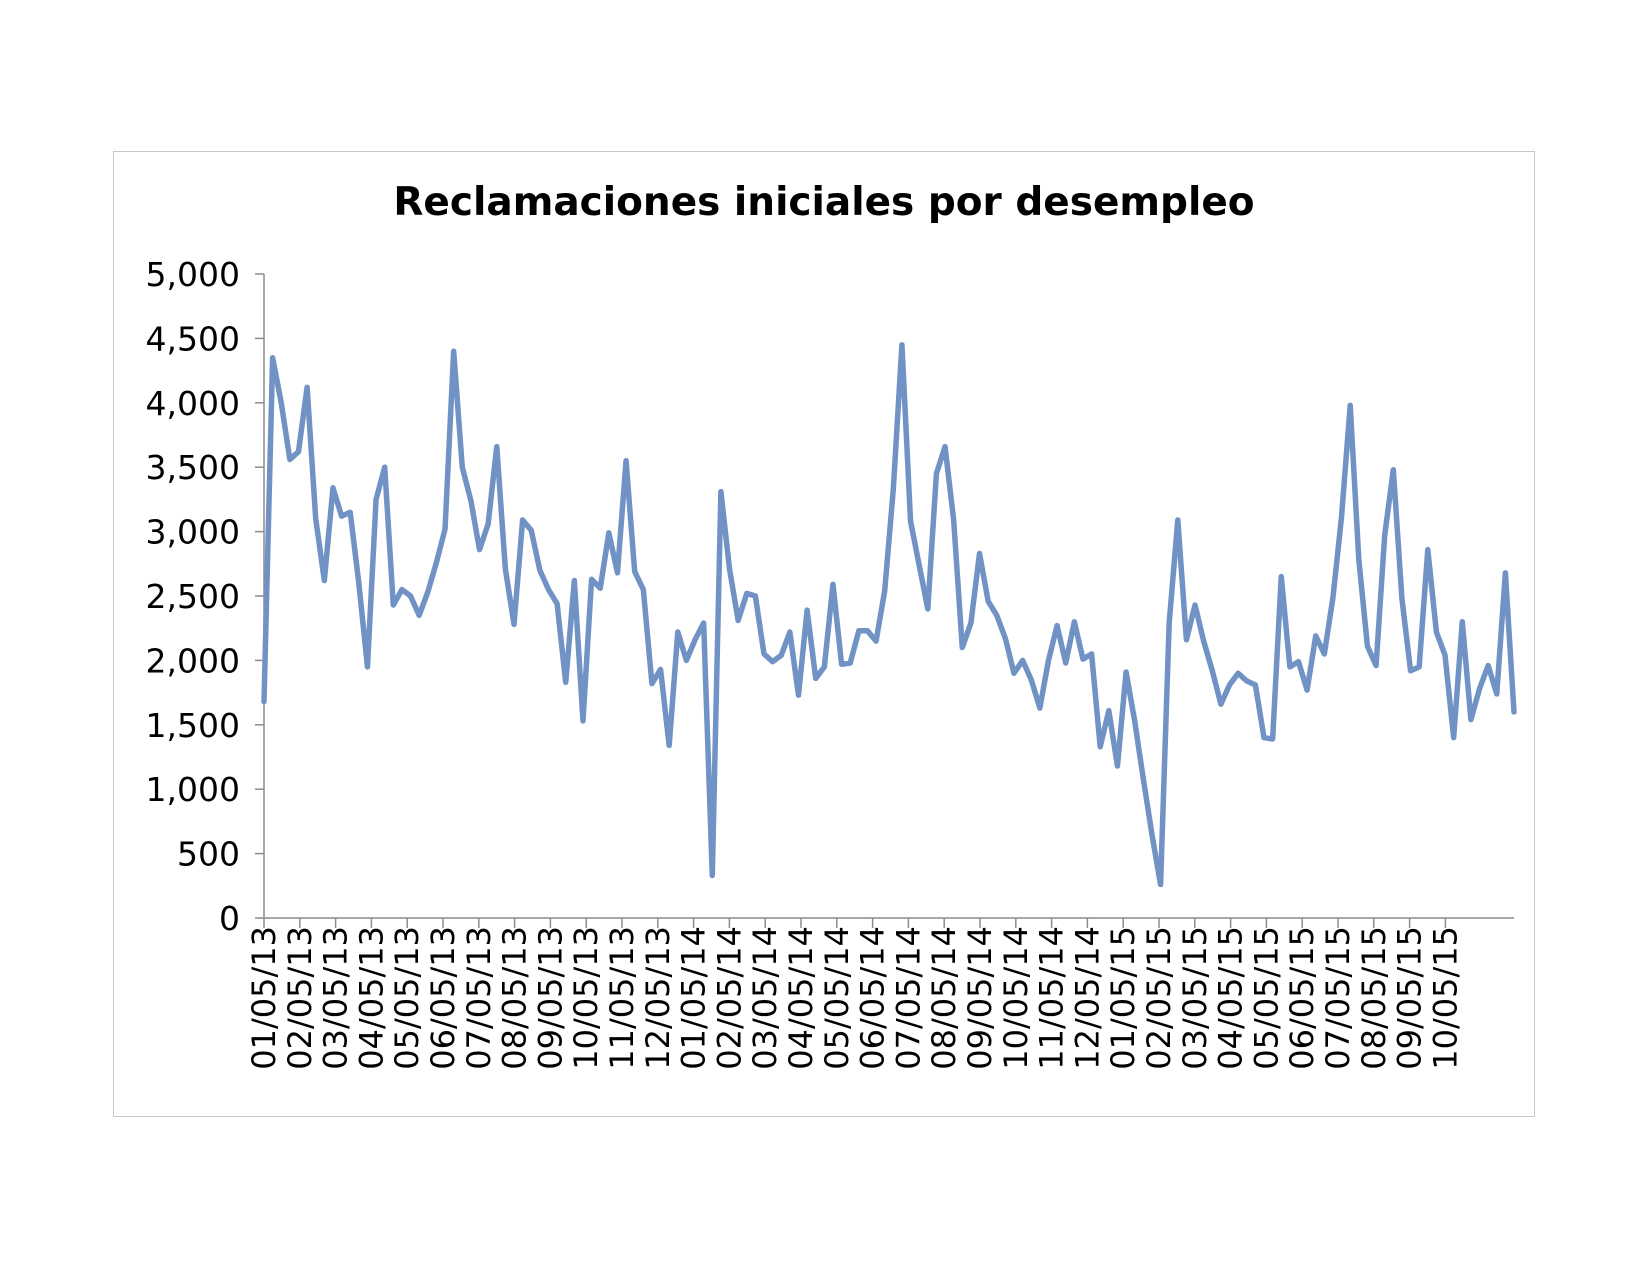 This screenshot has height=1275, width=1650. Describe the element at coordinates (729, 998) in the screenshot. I see `x-tick-label: 02/05/14` at that location.